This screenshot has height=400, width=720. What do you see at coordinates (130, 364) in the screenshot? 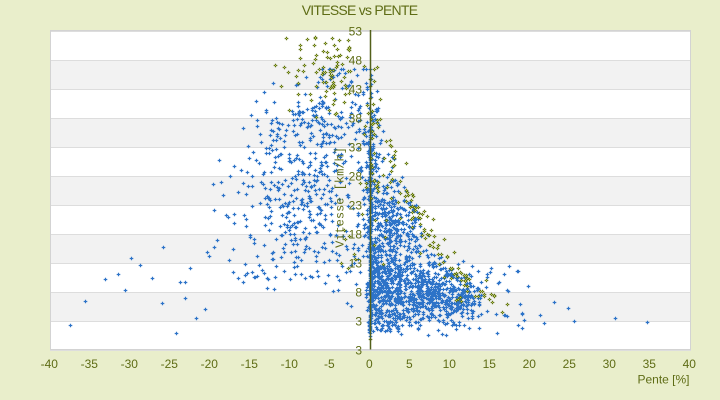
I see `svg-text: -30` at bounding box center [130, 364].